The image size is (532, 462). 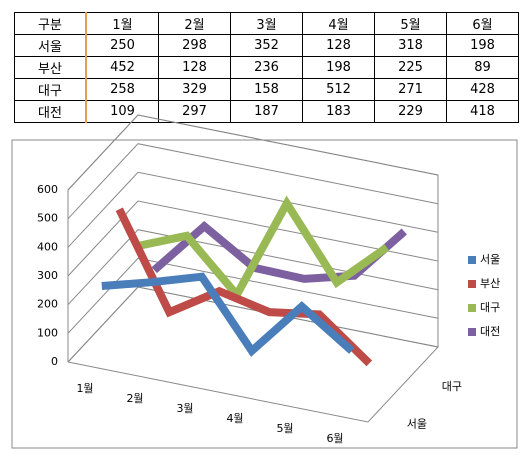 I want to click on y-tick-label: 600, so click(x=47, y=189).